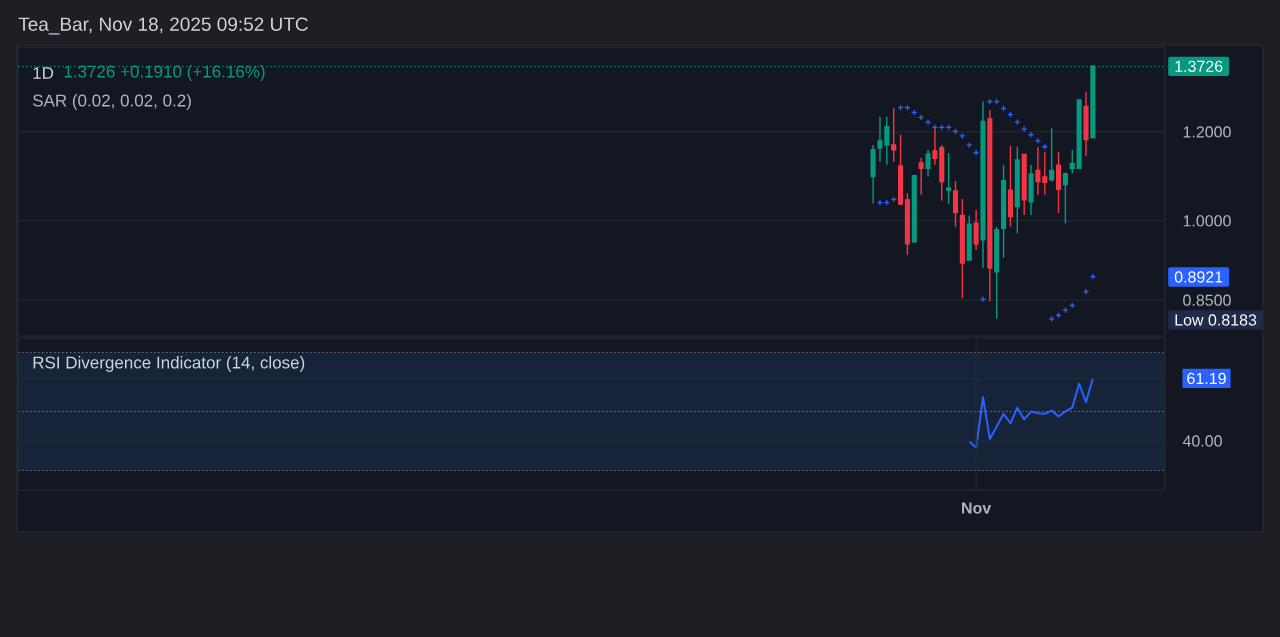 The image size is (1280, 637). I want to click on y-tick-label: 61.19, so click(1206, 378).